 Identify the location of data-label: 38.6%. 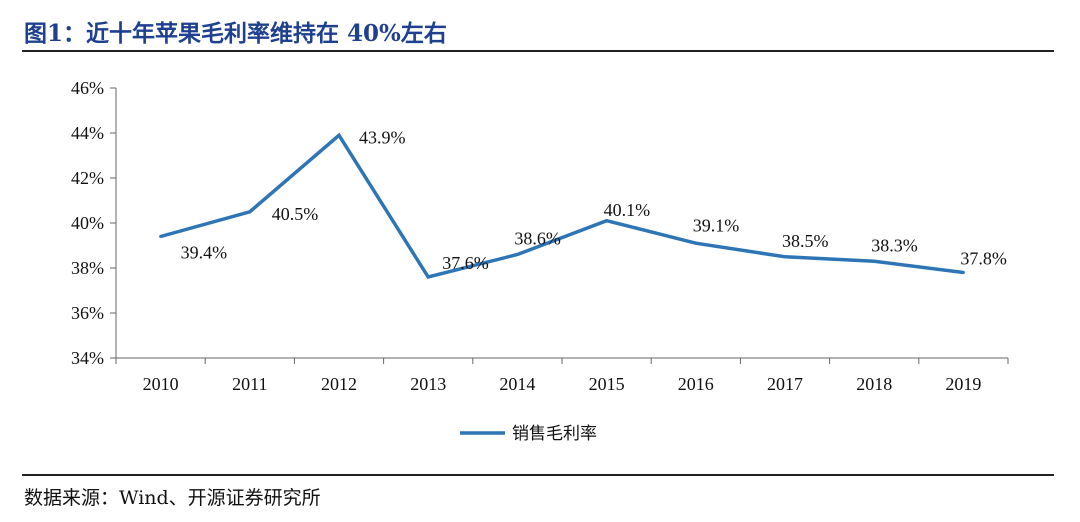
(537, 239).